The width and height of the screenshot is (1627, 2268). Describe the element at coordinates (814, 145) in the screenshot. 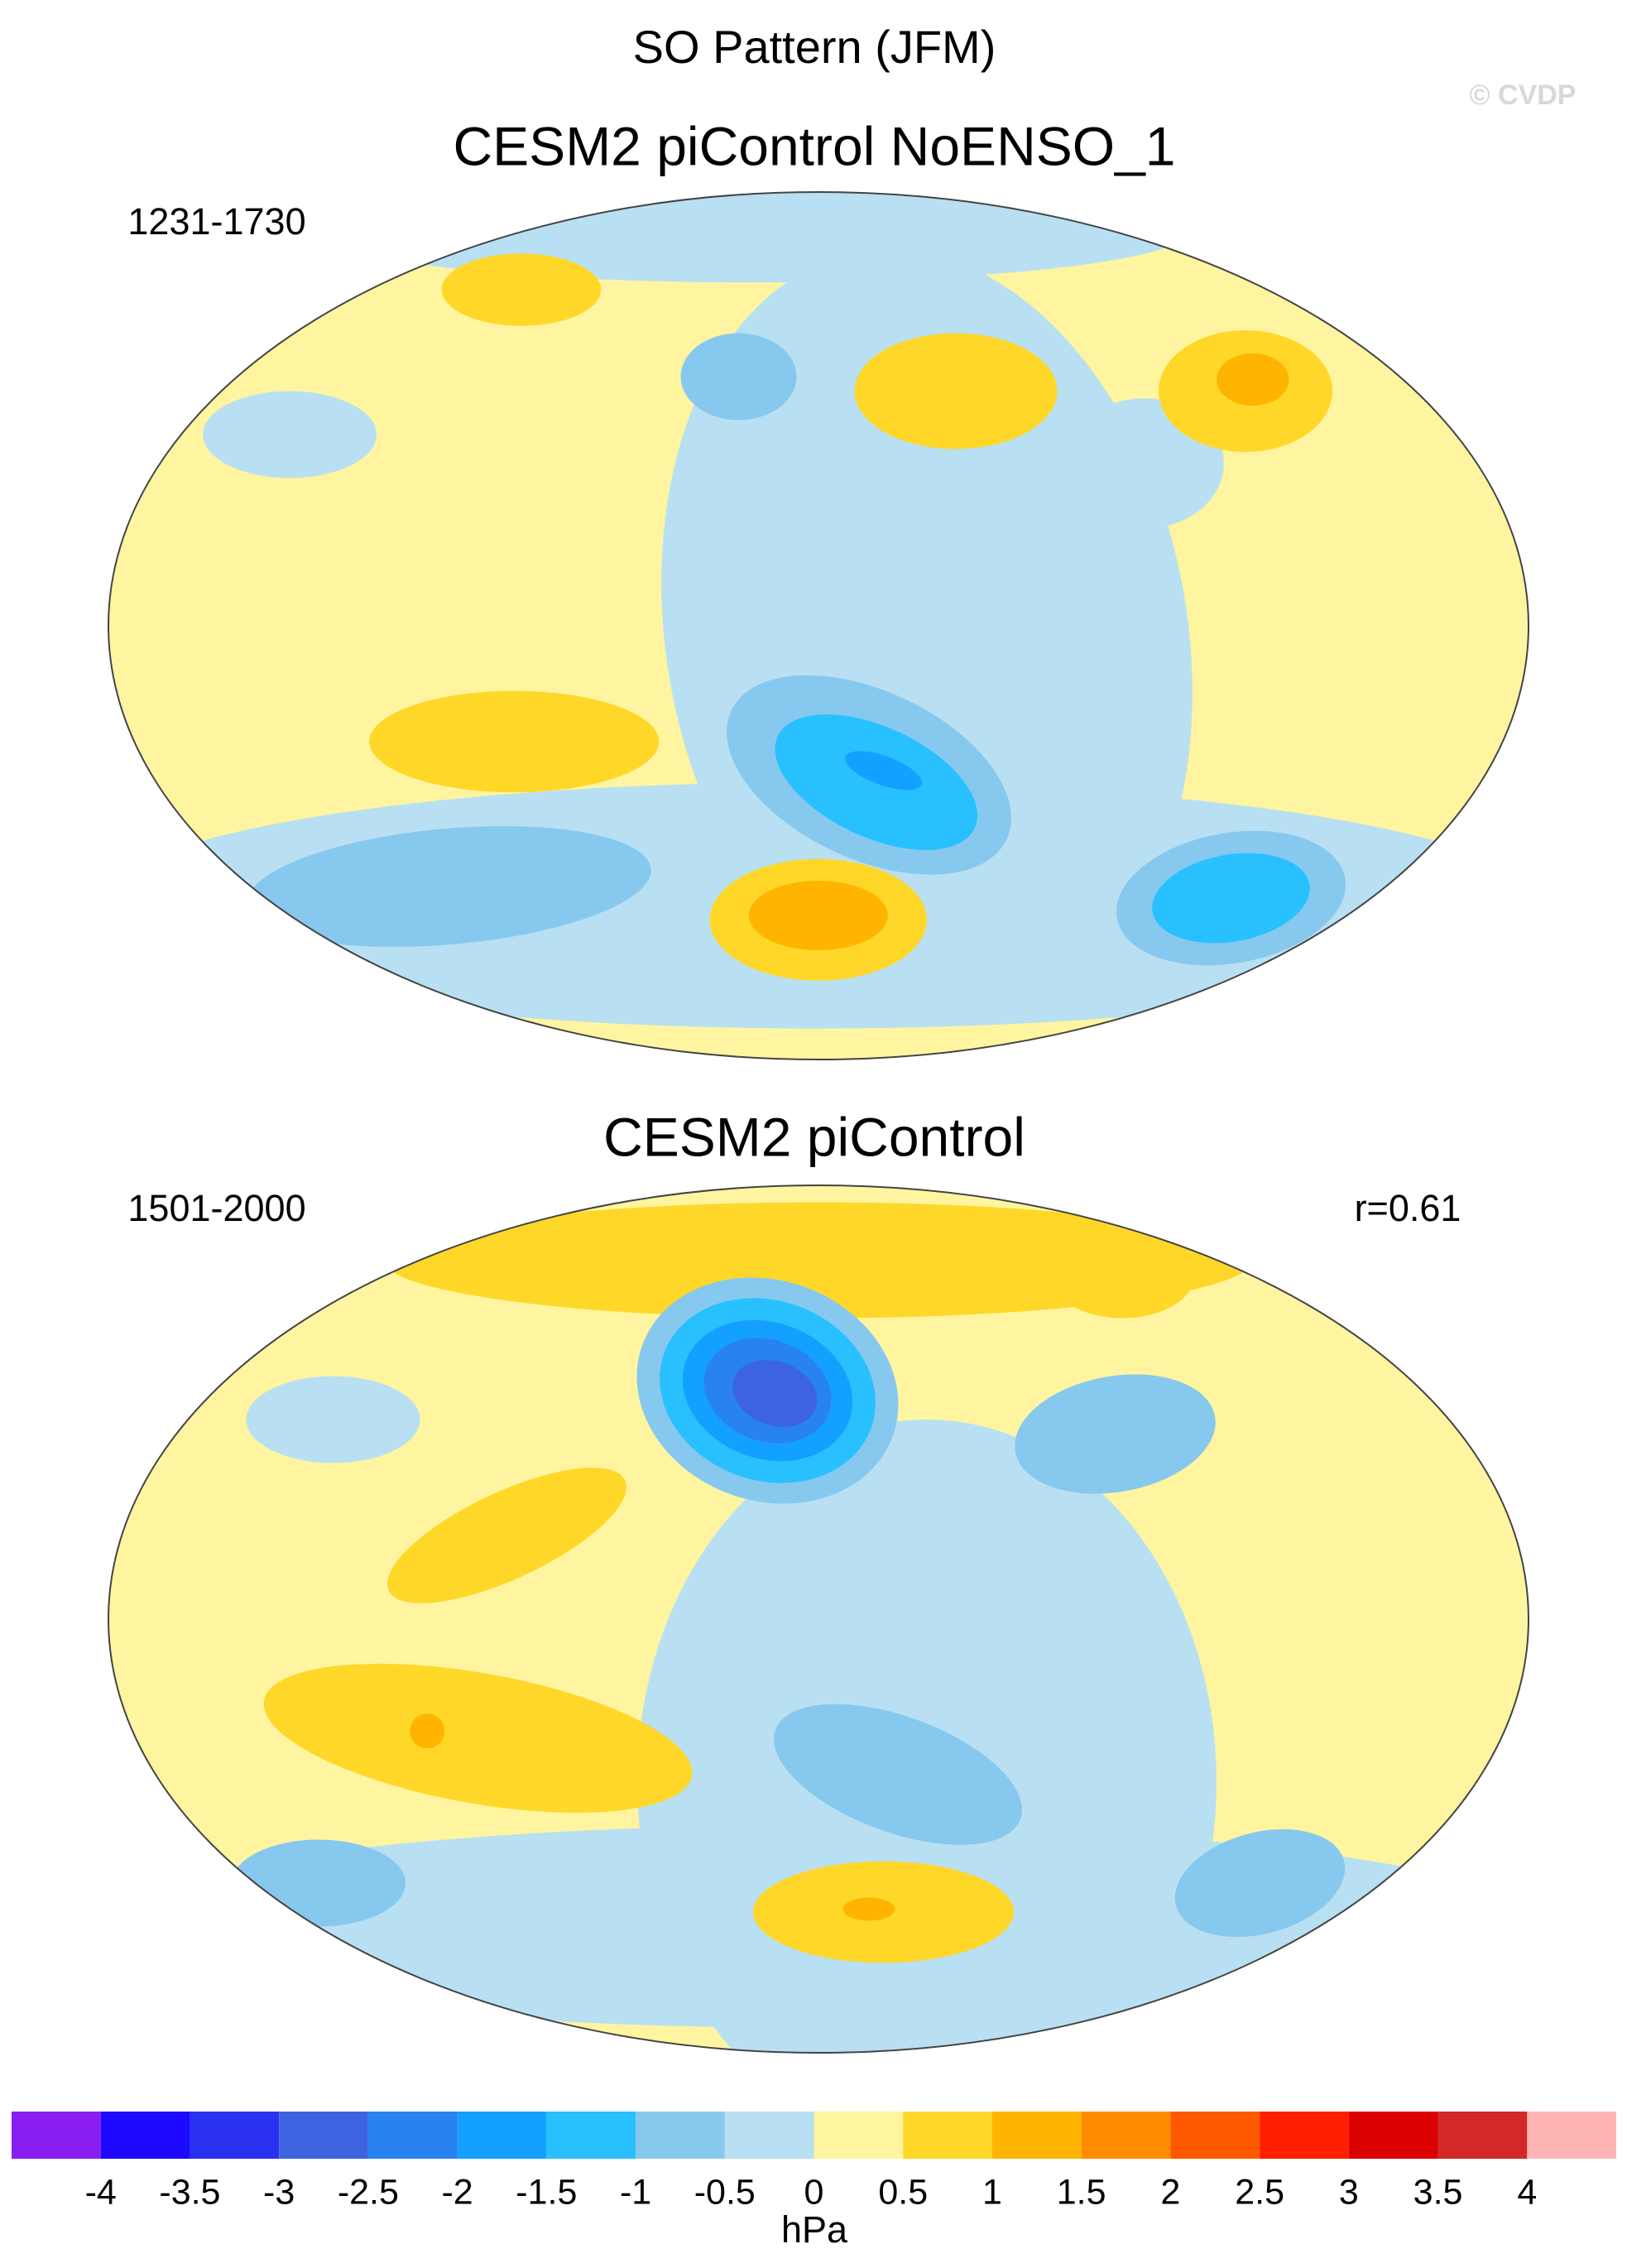

I see `panel-title: CESM2 piControl NoENSO_1` at that location.